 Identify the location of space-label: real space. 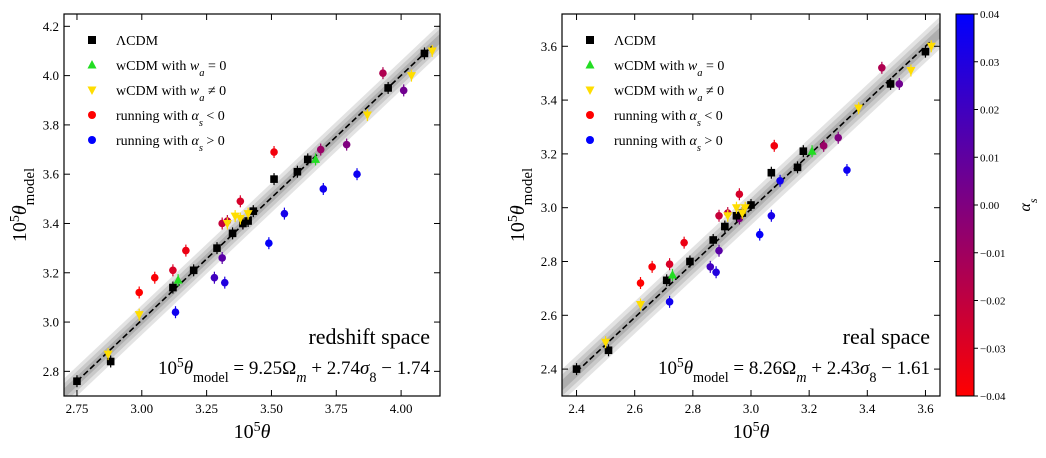
(886, 336).